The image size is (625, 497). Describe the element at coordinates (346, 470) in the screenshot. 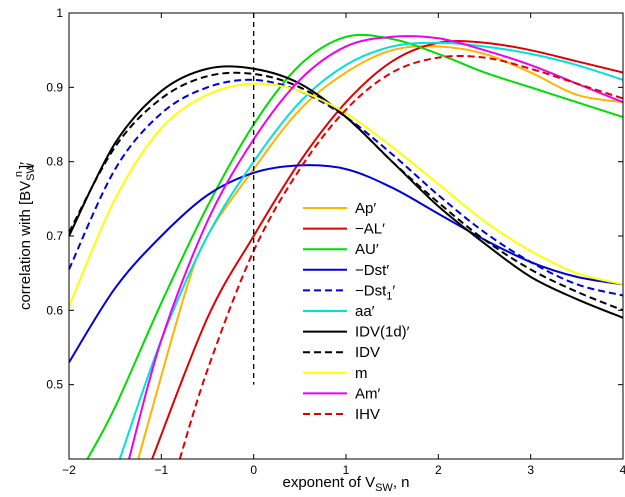

I see `x-tick-label: 1` at that location.